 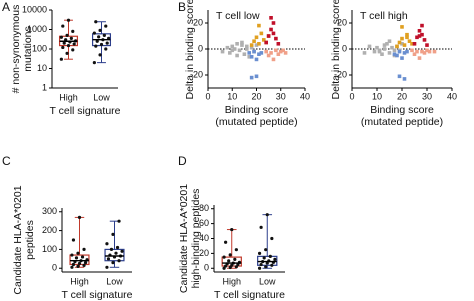 I want to click on chart-title: T cell low, so click(x=238, y=16).